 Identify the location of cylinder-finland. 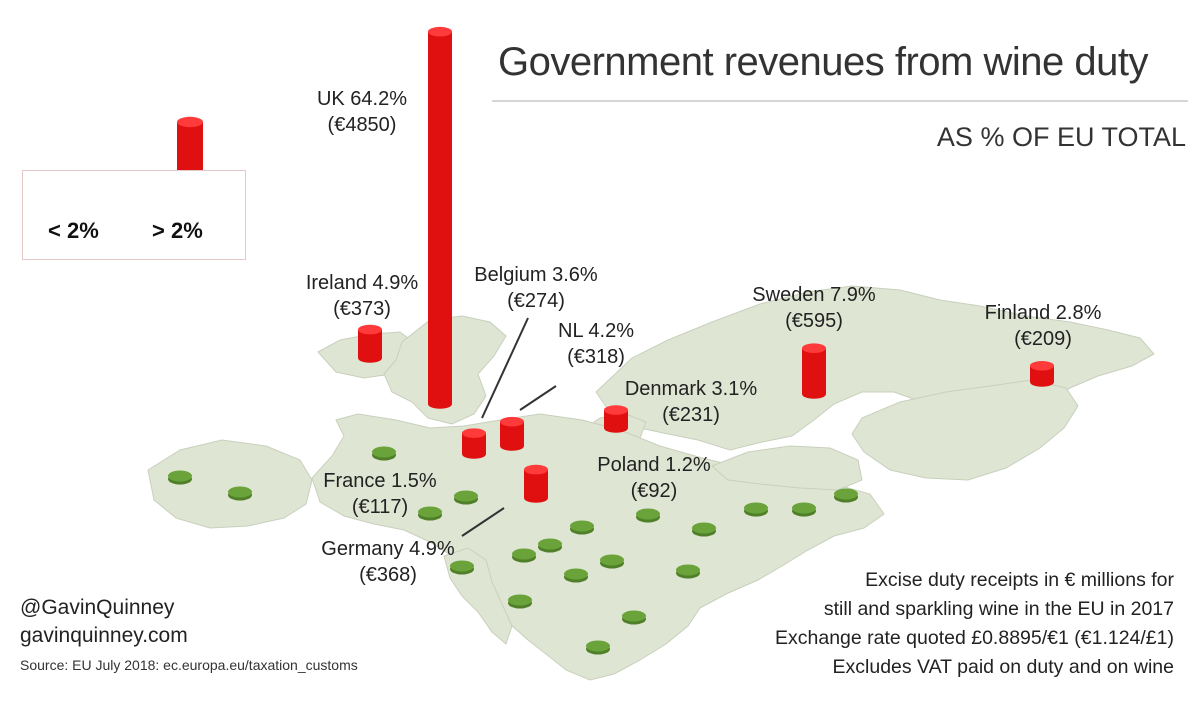
(1042, 373).